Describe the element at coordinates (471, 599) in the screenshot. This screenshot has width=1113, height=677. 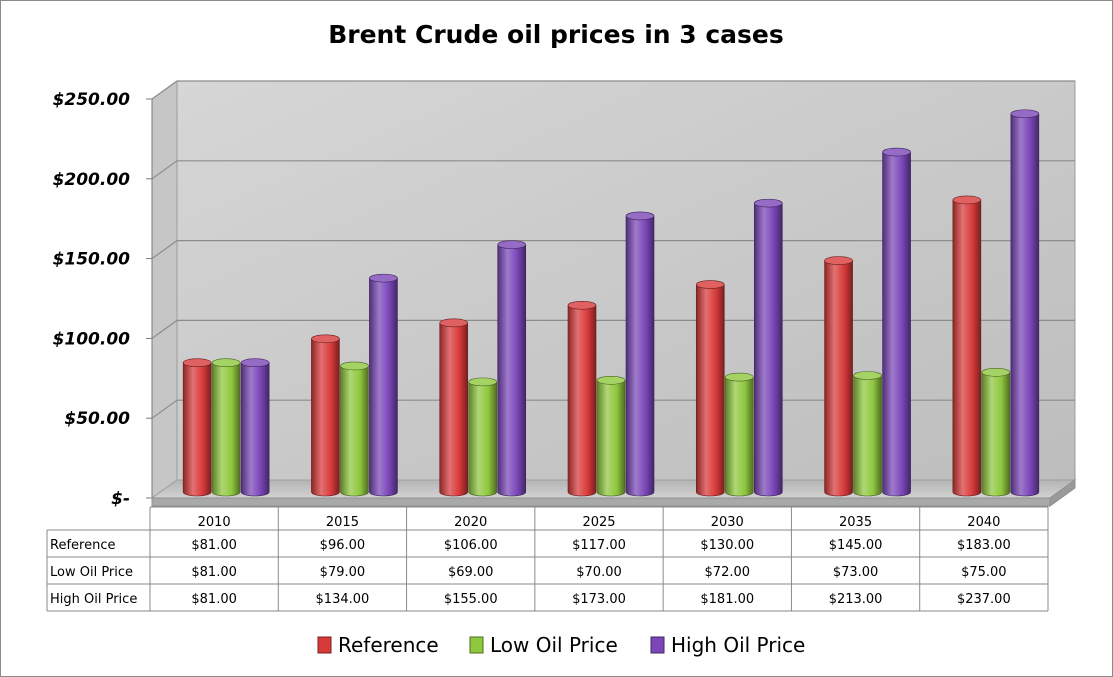
I see `table-cell: $155.00` at that location.